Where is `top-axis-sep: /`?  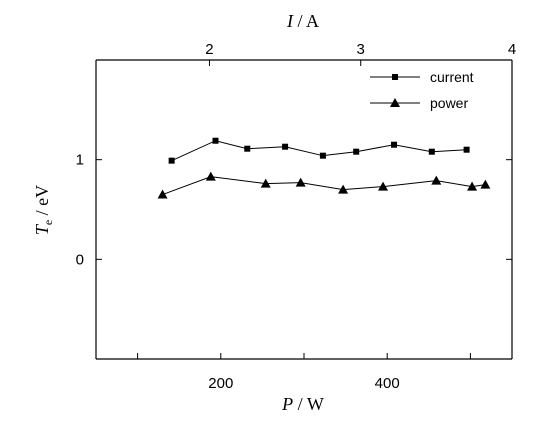 top-axis-sep: / is located at coordinates (299, 21).